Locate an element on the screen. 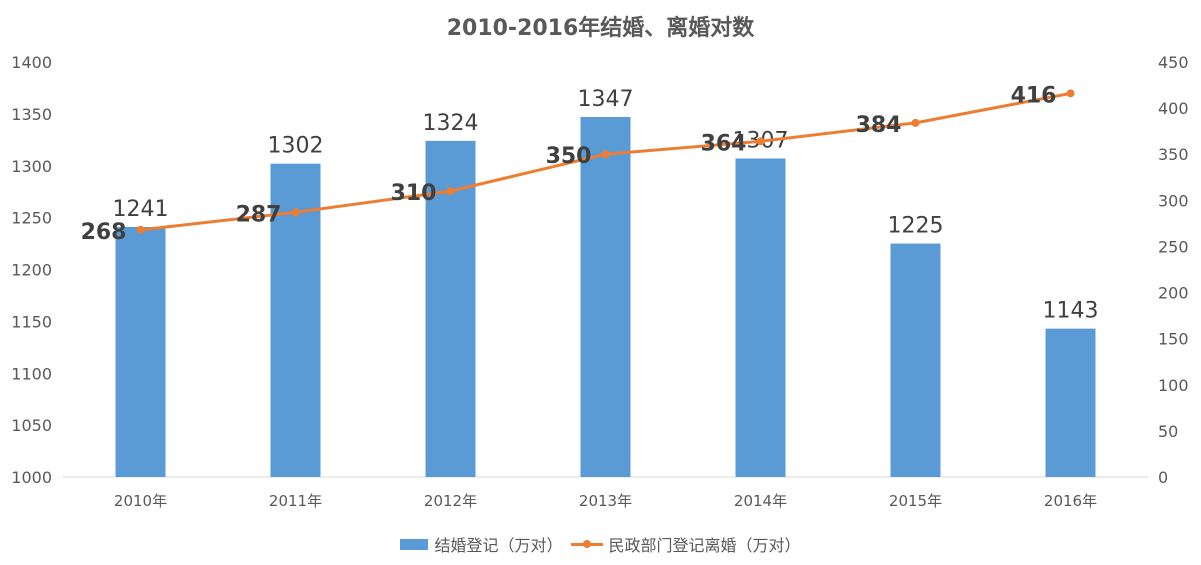  bar-data-label: 1347 is located at coordinates (606, 99).